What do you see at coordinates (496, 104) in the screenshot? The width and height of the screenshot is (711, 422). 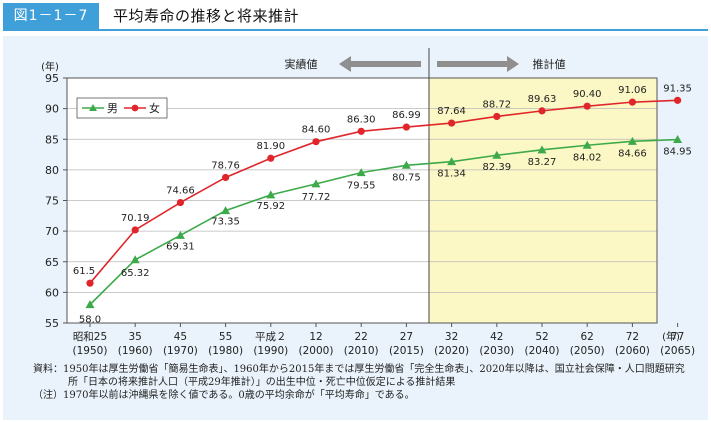 I see `data-label-female: 88.72` at bounding box center [496, 104].